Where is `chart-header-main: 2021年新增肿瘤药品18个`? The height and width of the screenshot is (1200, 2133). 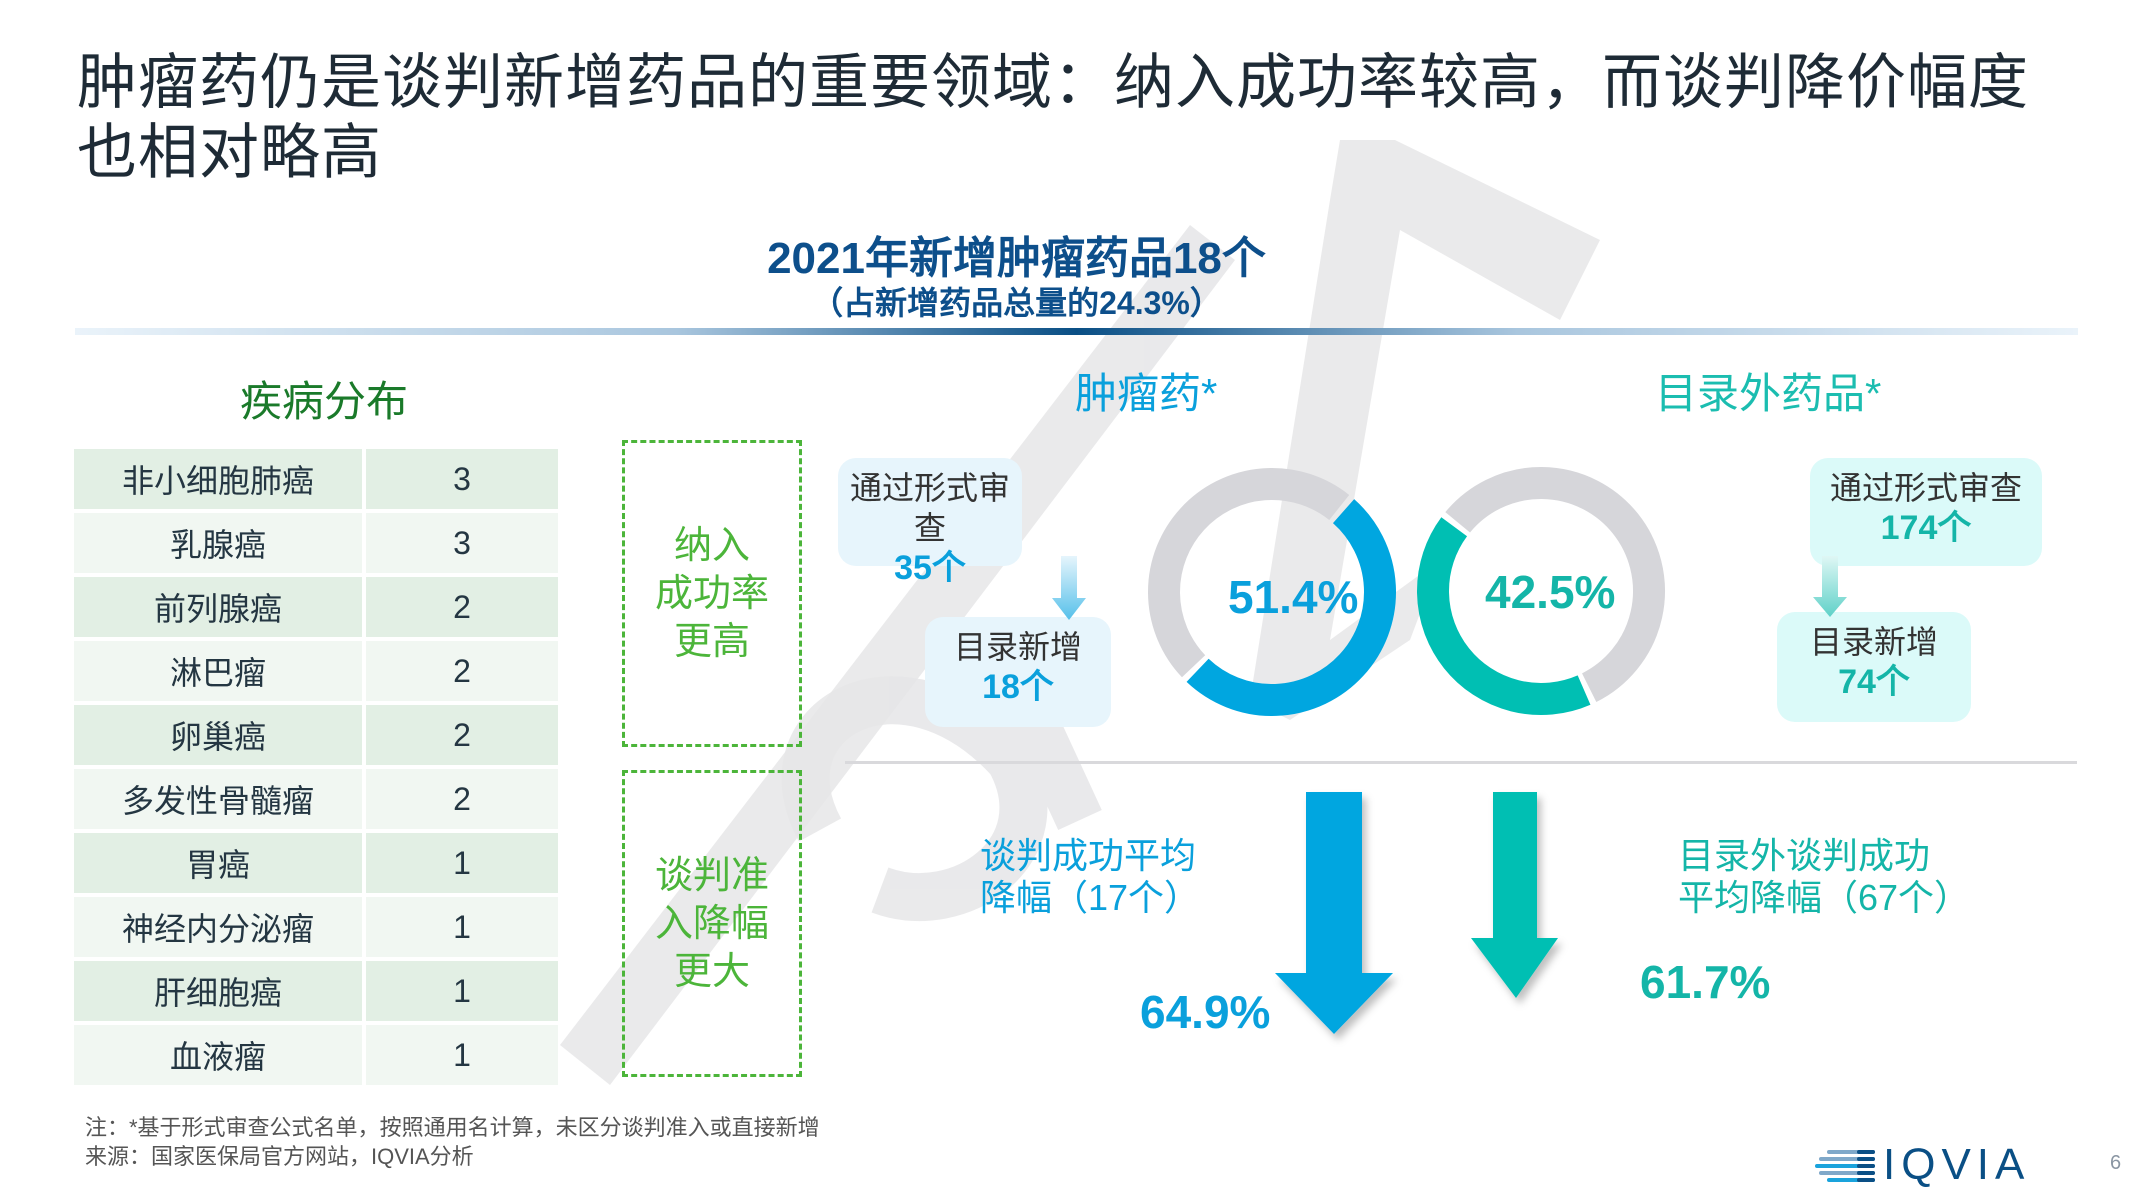 chart-header-main: 2021年新增肿瘤药品18个 is located at coordinates (1016, 258).